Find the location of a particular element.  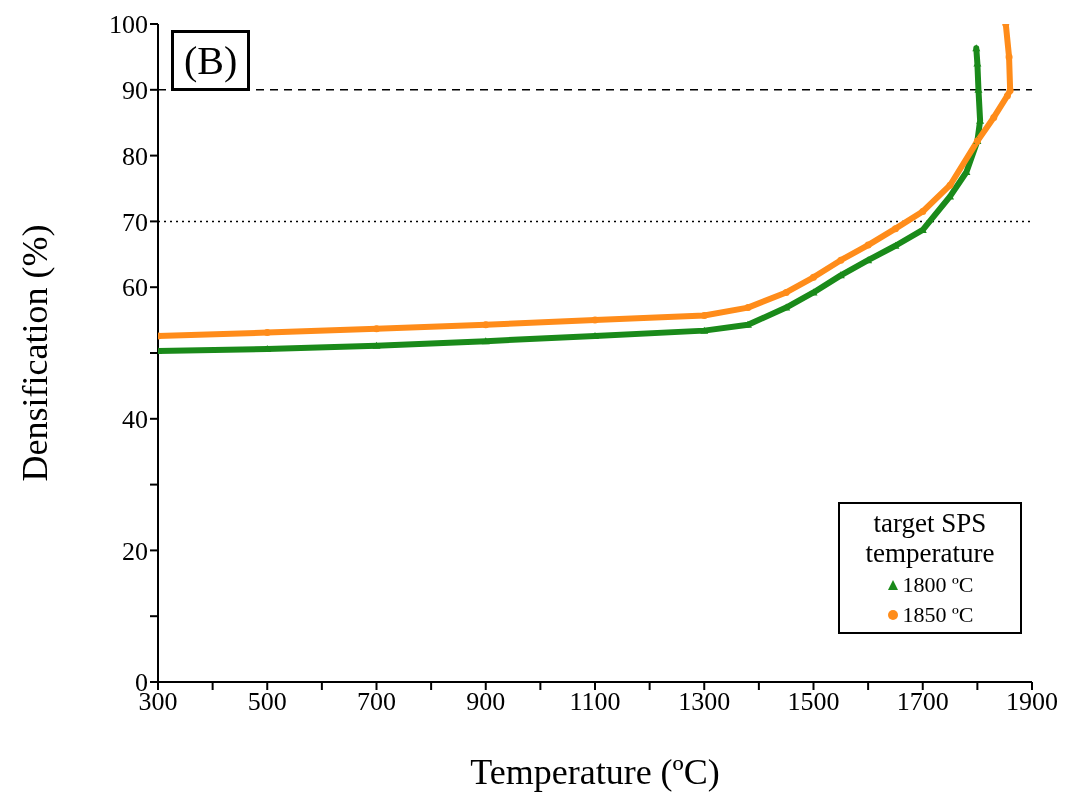

y-tick-label: 90 is located at coordinates (135, 91).